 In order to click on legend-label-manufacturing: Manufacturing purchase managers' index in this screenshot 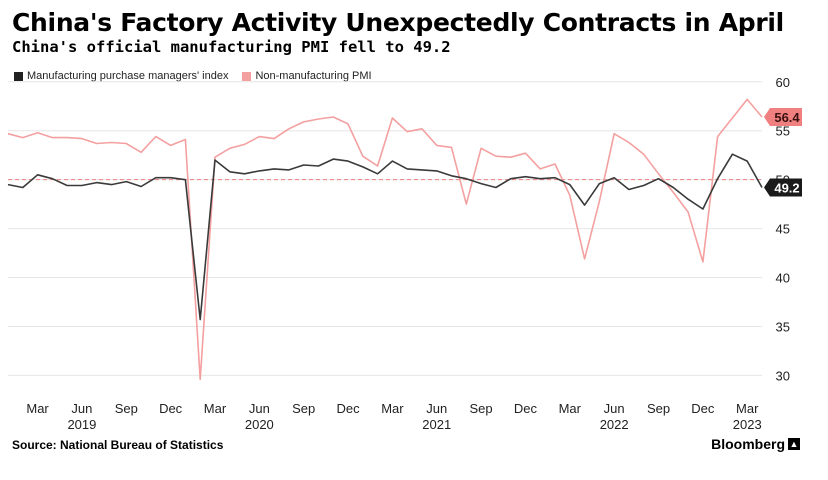, I will do `click(128, 76)`.